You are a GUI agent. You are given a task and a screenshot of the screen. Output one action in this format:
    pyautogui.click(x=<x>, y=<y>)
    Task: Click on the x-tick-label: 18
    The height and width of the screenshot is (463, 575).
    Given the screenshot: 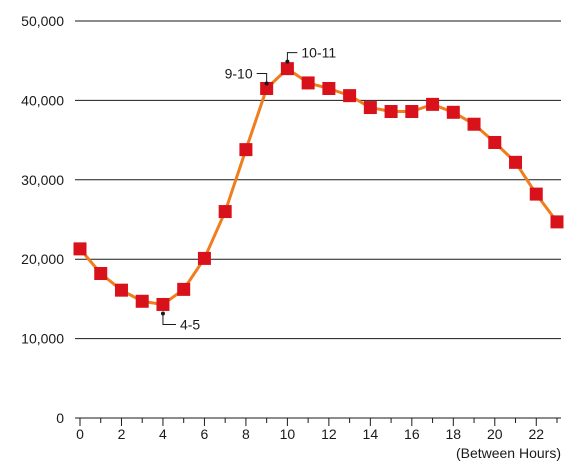 What is the action you would take?
    pyautogui.click(x=454, y=434)
    